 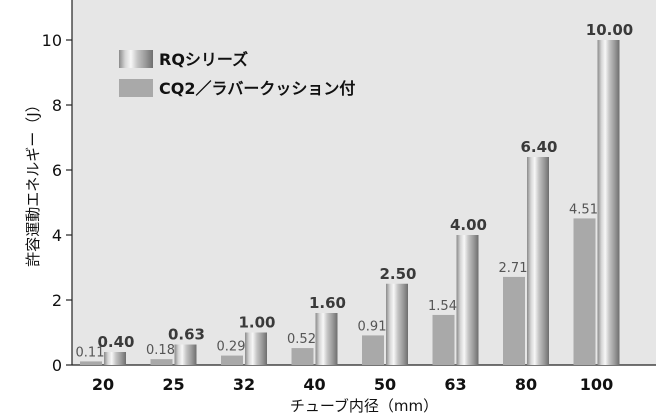 I want to click on y-tick-label: 2, so click(x=57, y=300).